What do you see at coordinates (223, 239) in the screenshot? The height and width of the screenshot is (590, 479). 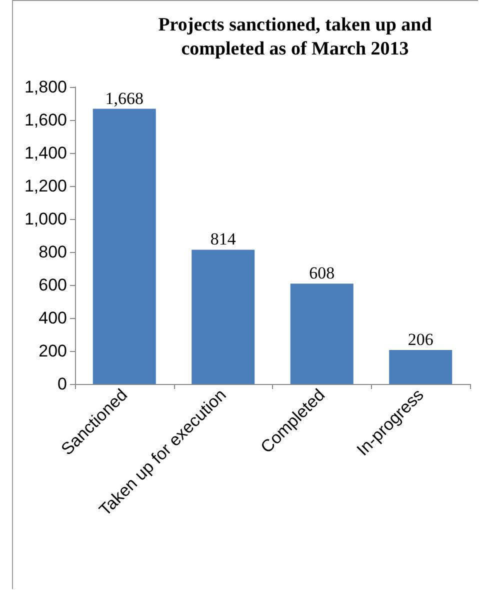 I see `data-label: 814` at bounding box center [223, 239].